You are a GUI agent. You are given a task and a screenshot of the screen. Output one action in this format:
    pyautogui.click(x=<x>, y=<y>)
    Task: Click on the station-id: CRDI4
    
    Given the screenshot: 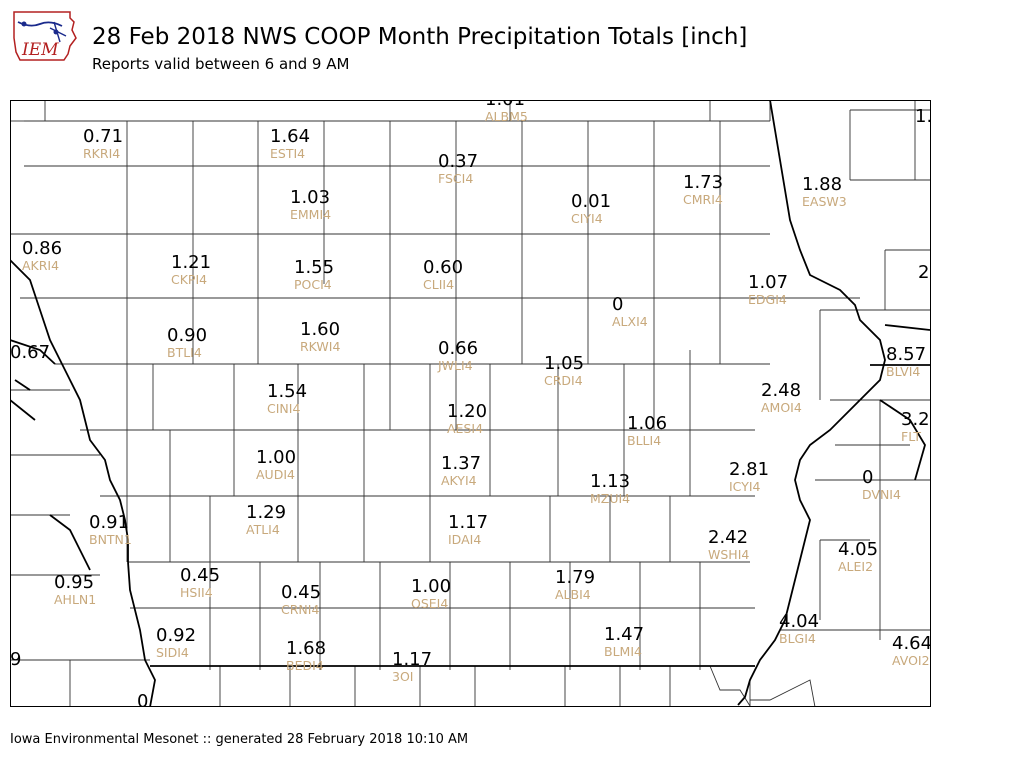 What is the action you would take?
    pyautogui.click(x=563, y=380)
    